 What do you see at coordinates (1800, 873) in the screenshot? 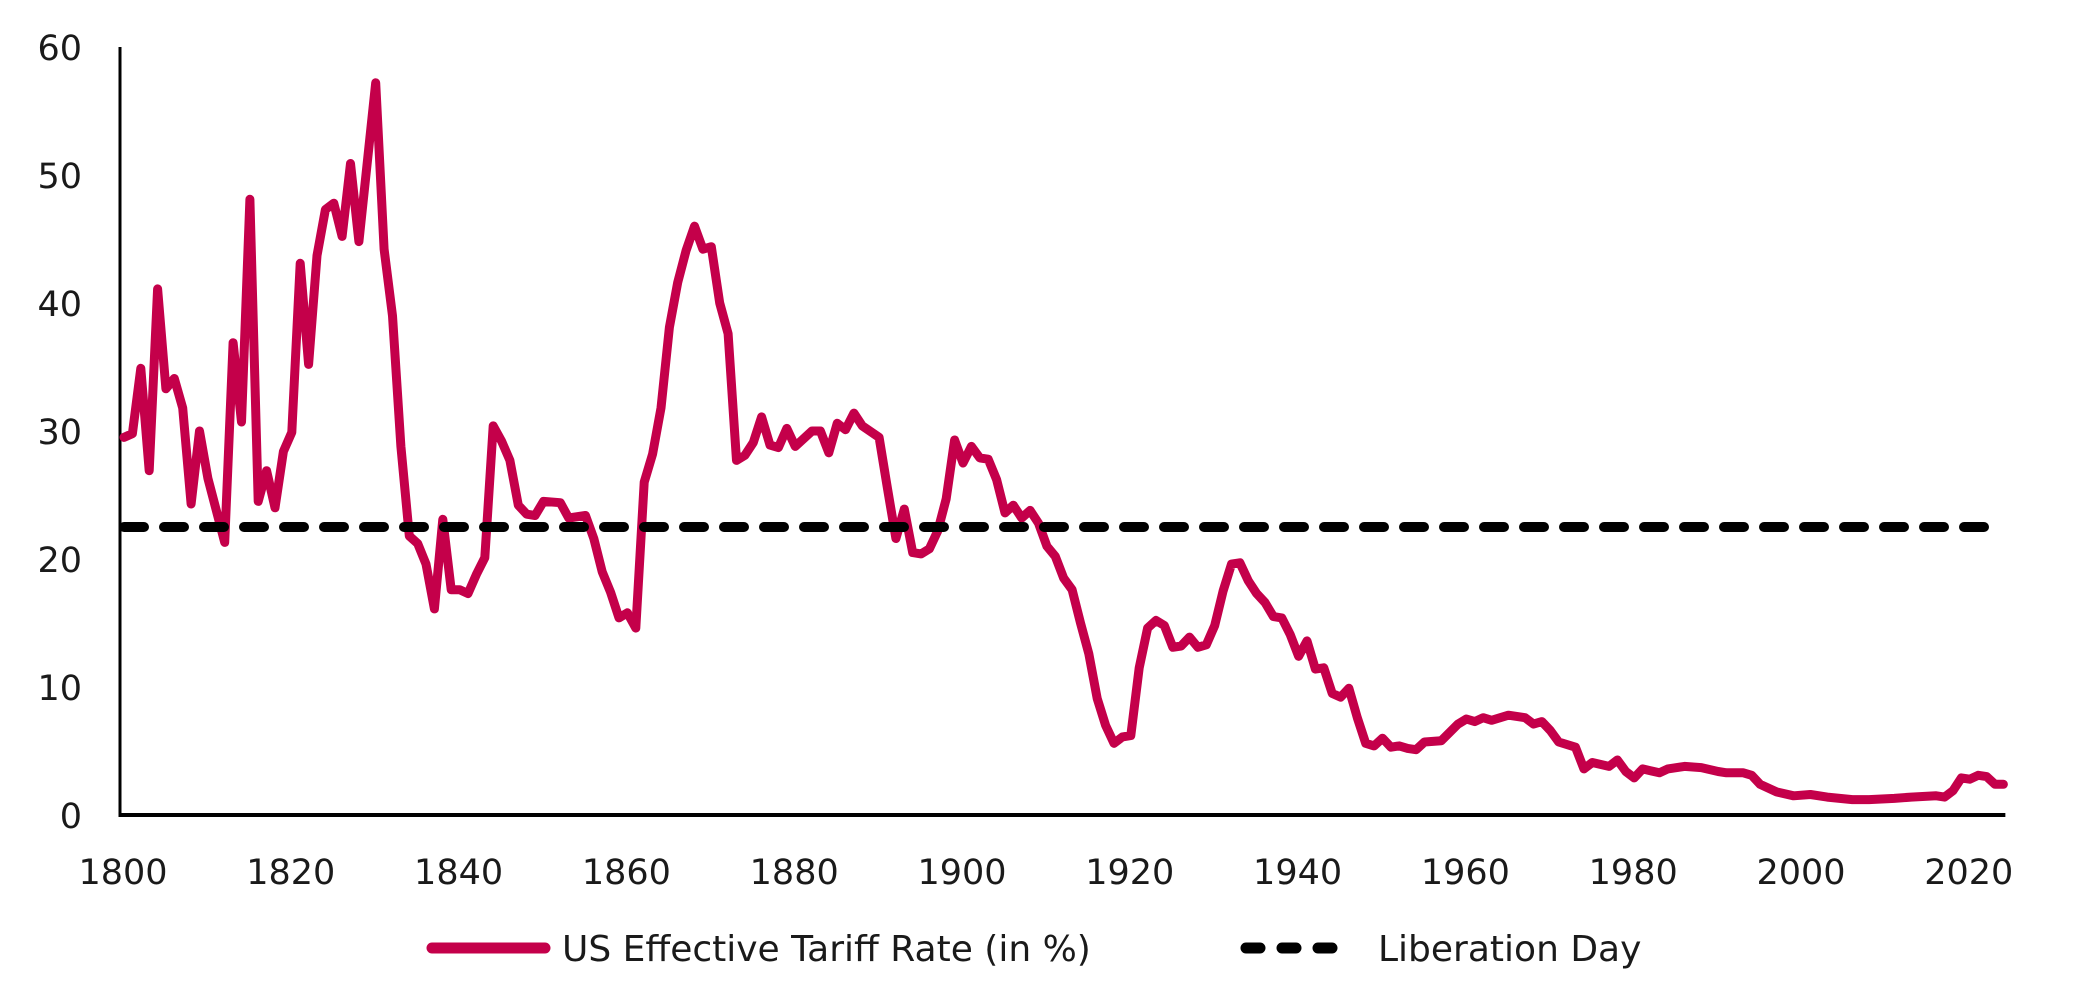
I see `x-tick-label: 2000` at bounding box center [1800, 873].